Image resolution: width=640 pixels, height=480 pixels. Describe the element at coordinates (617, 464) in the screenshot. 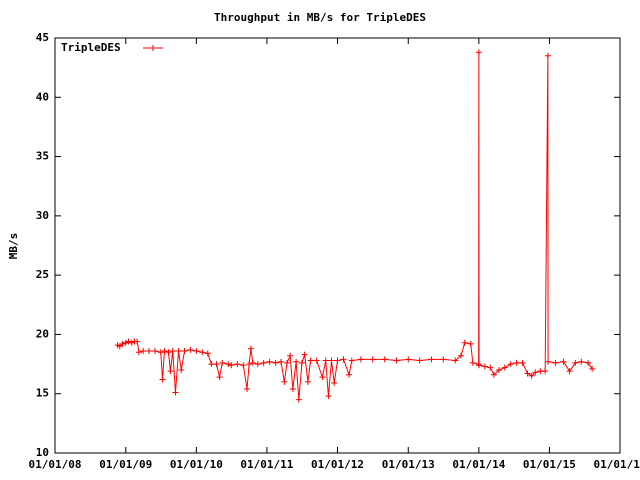

I see `x-tick-label: 01/01/16` at that location.